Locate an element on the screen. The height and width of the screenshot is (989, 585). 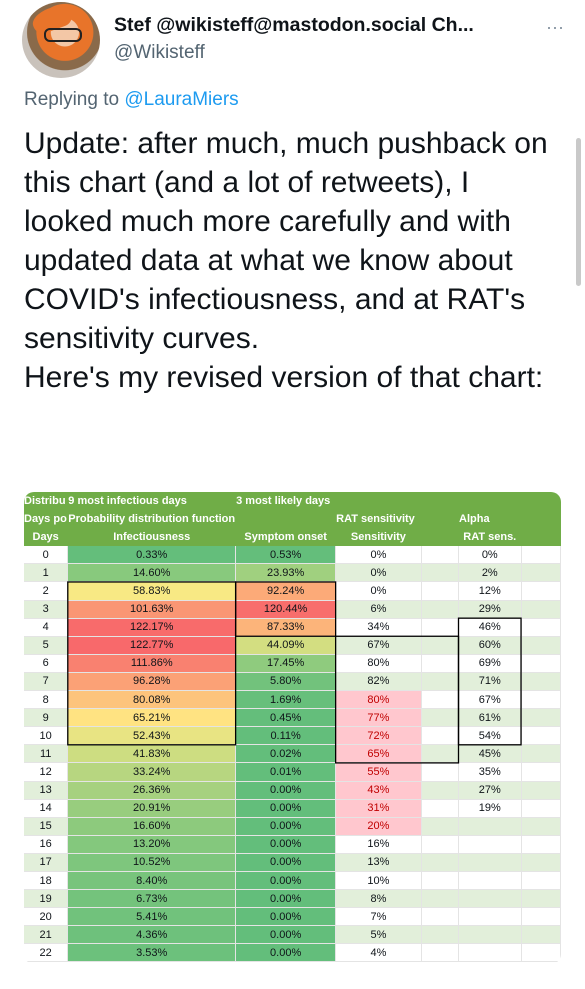
cell-inf: 96.28% is located at coordinates (152, 682).